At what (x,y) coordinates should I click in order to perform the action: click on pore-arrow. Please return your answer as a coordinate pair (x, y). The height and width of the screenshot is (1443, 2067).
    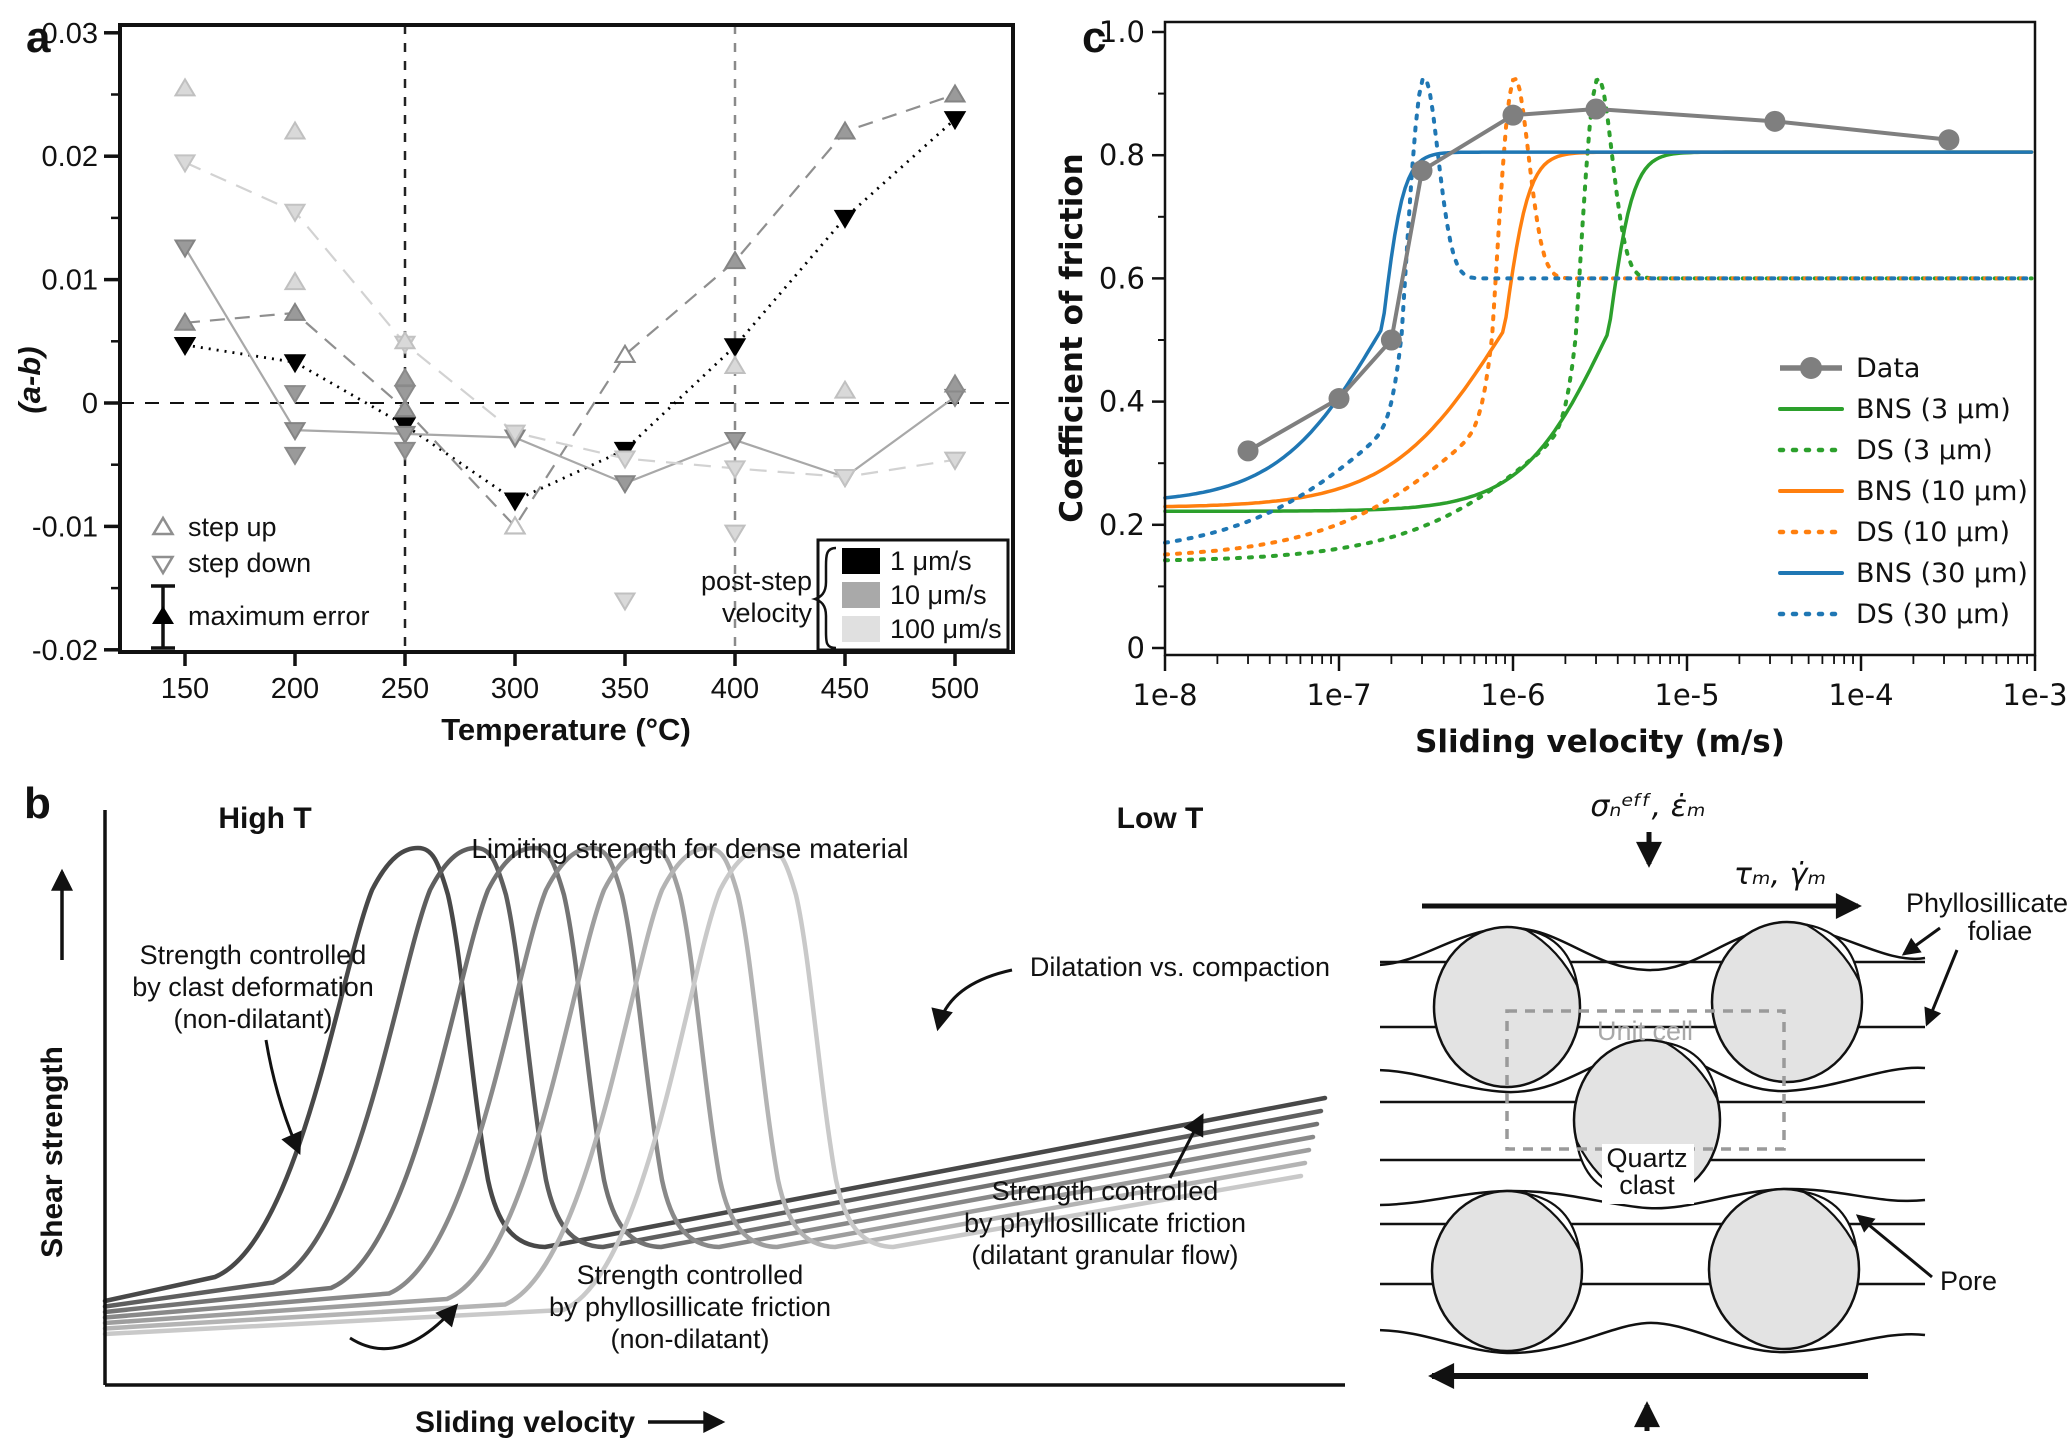
    Looking at the image, I should click on (1894, 1246).